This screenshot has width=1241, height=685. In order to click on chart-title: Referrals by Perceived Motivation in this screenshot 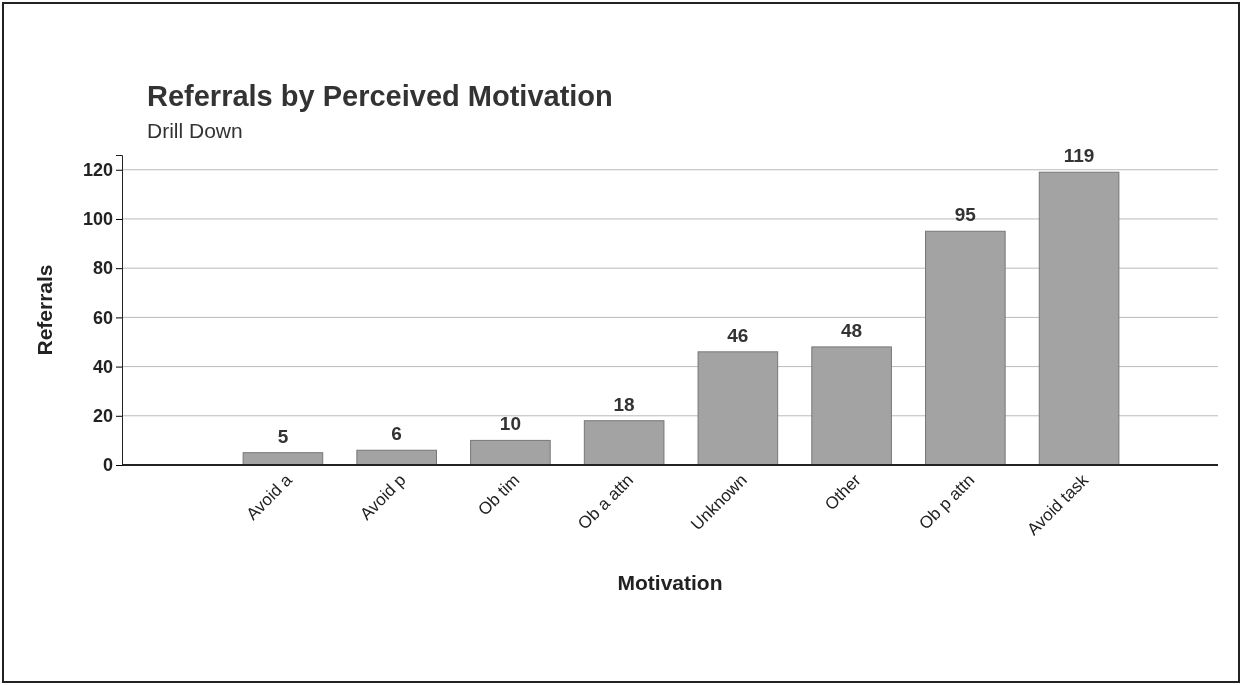, I will do `click(380, 96)`.